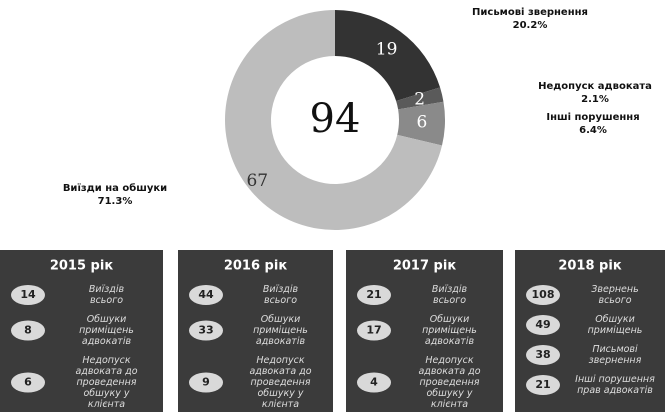  What do you see at coordinates (615, 349) in the screenshot?
I see `item-text: Письмові` at bounding box center [615, 349].